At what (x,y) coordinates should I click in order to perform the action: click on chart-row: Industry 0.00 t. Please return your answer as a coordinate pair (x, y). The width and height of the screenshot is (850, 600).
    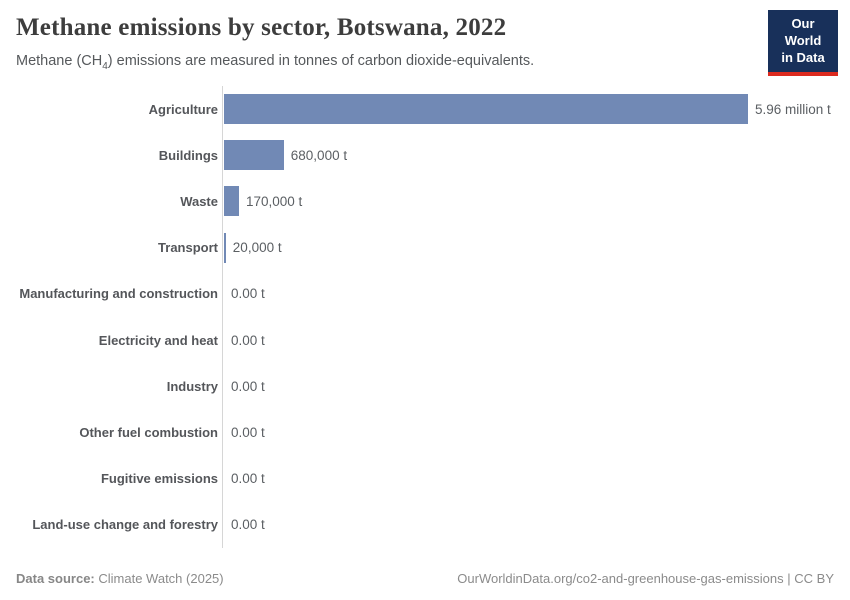
    Looking at the image, I should click on (425, 386).